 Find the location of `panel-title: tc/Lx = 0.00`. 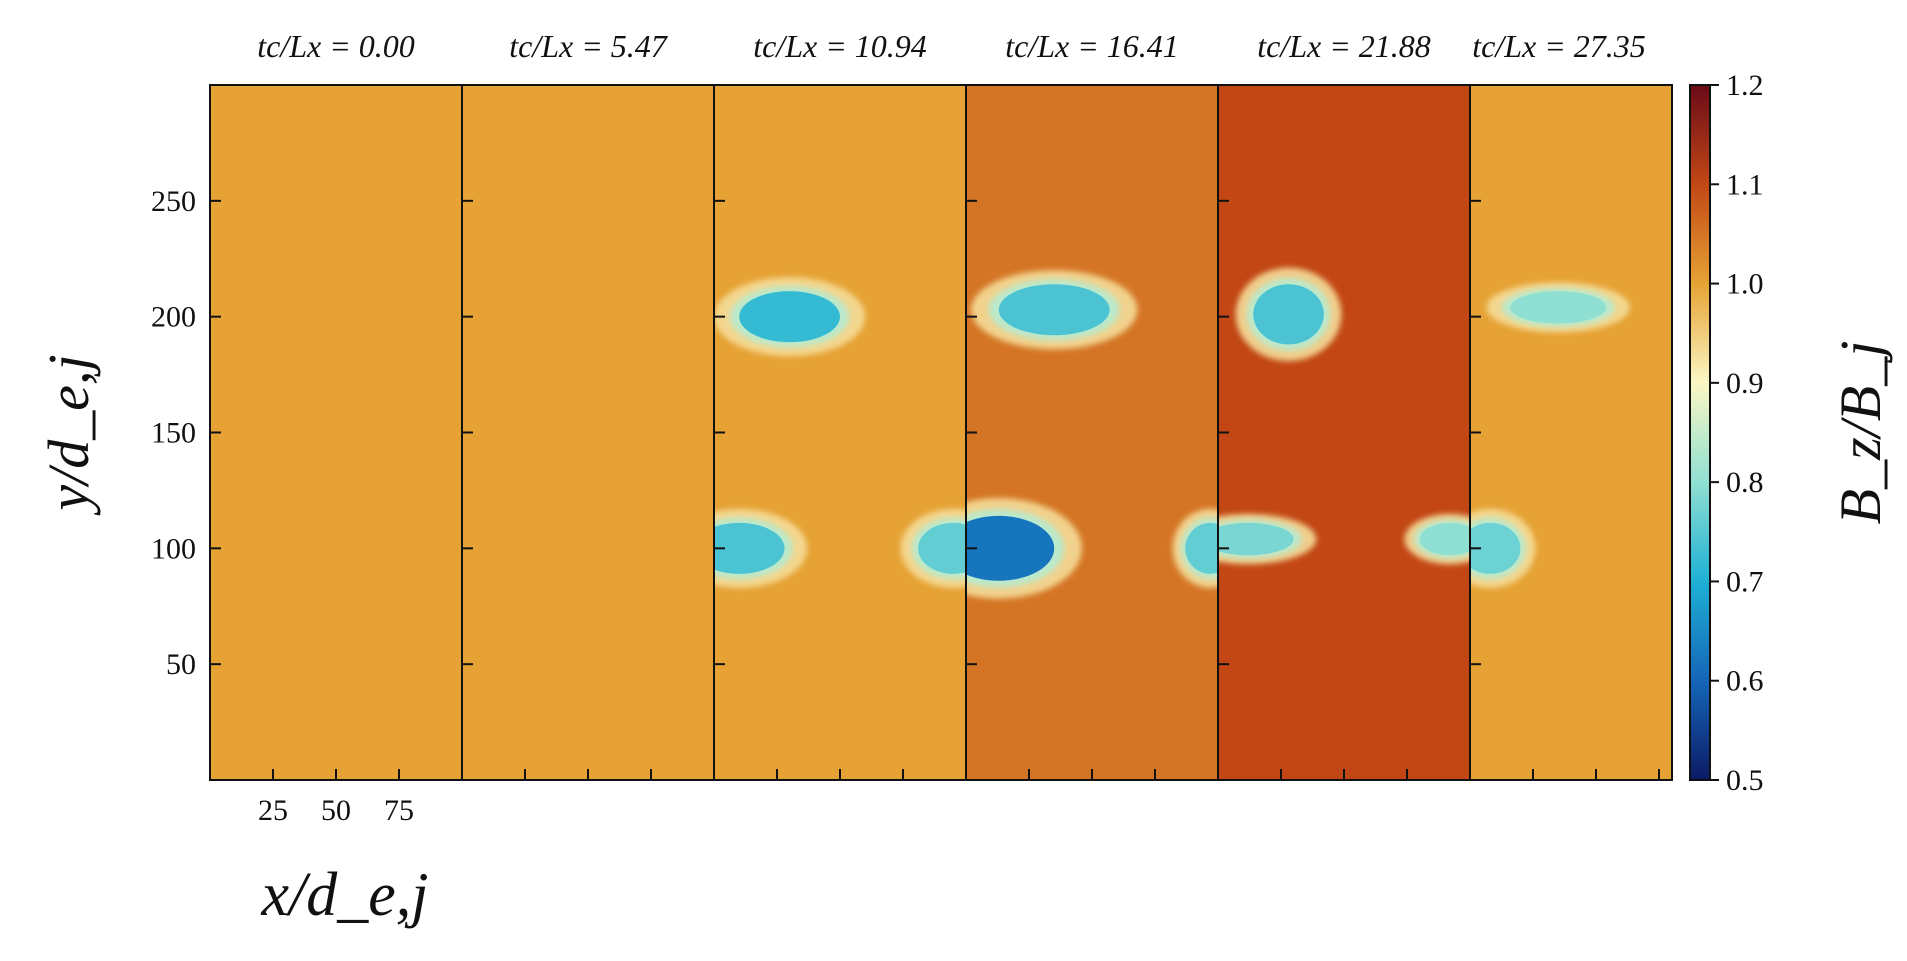

panel-title: tc/Lx = 0.00 is located at coordinates (336, 46).